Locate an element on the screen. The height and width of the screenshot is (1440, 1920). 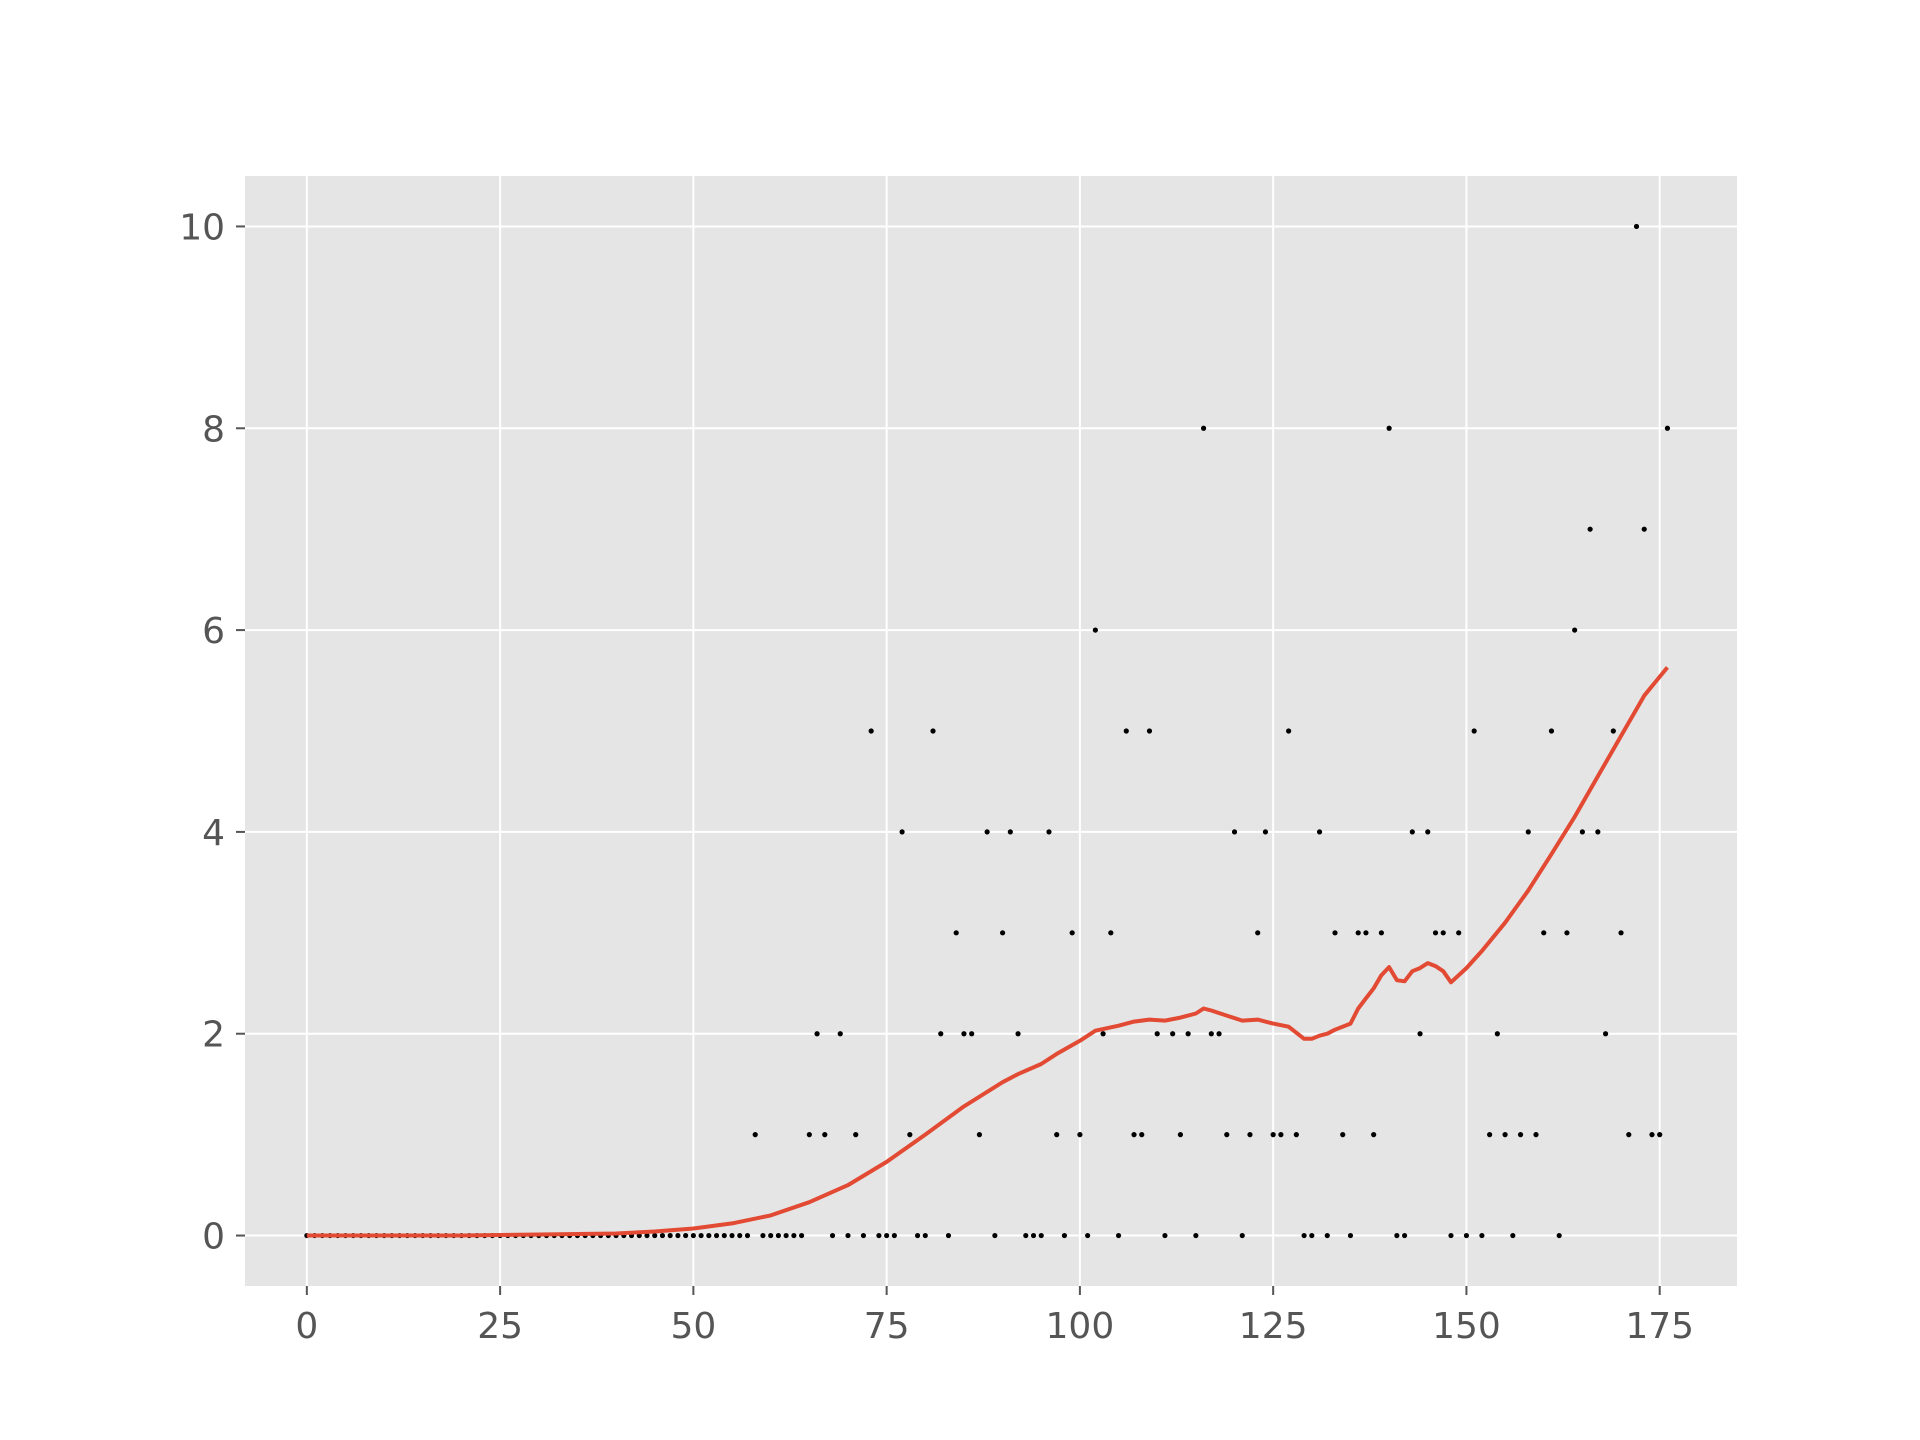
y-tick-label: 4 is located at coordinates (213, 833).